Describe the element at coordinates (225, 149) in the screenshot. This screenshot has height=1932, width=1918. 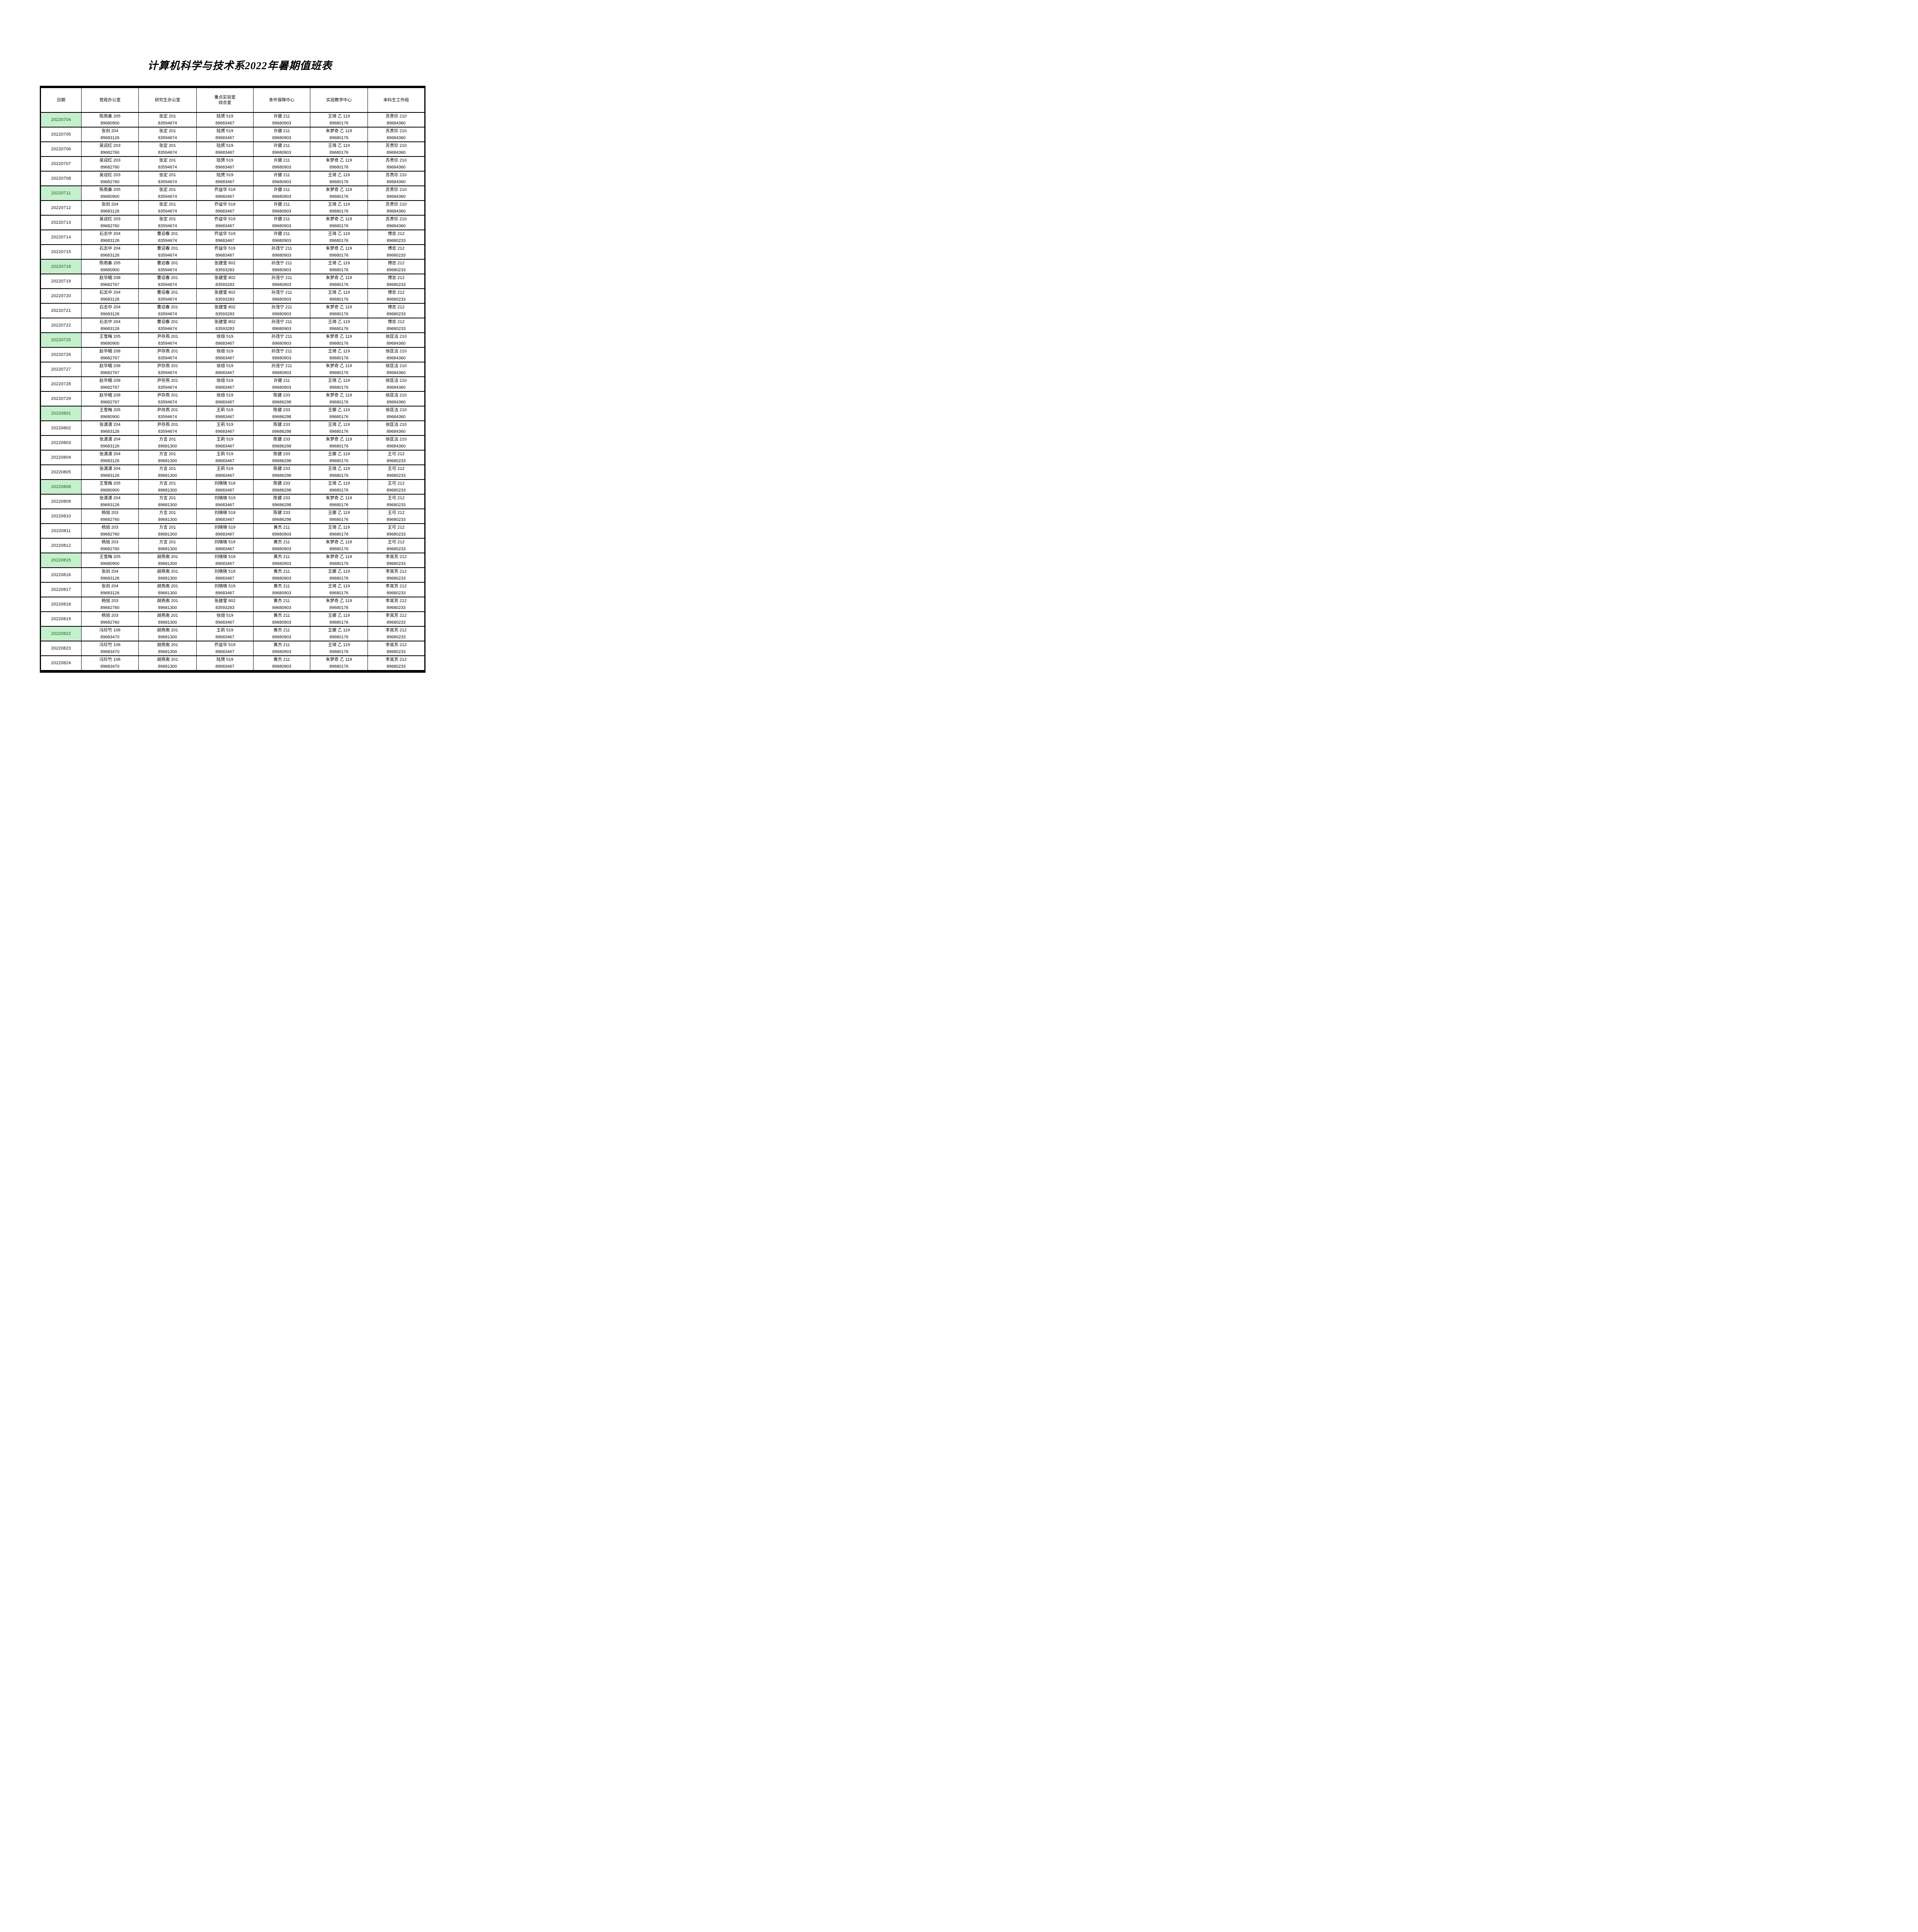
I see `duty-cell: 陆赟 519 89683467` at that location.